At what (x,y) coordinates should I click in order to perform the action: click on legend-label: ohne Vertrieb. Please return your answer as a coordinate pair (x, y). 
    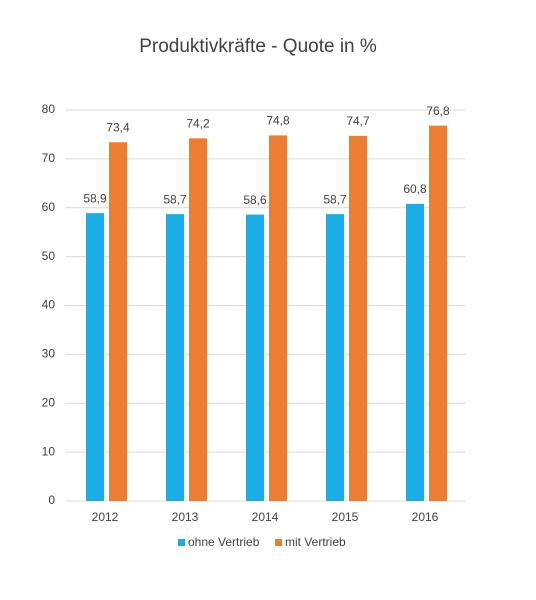
    Looking at the image, I should click on (224, 542).